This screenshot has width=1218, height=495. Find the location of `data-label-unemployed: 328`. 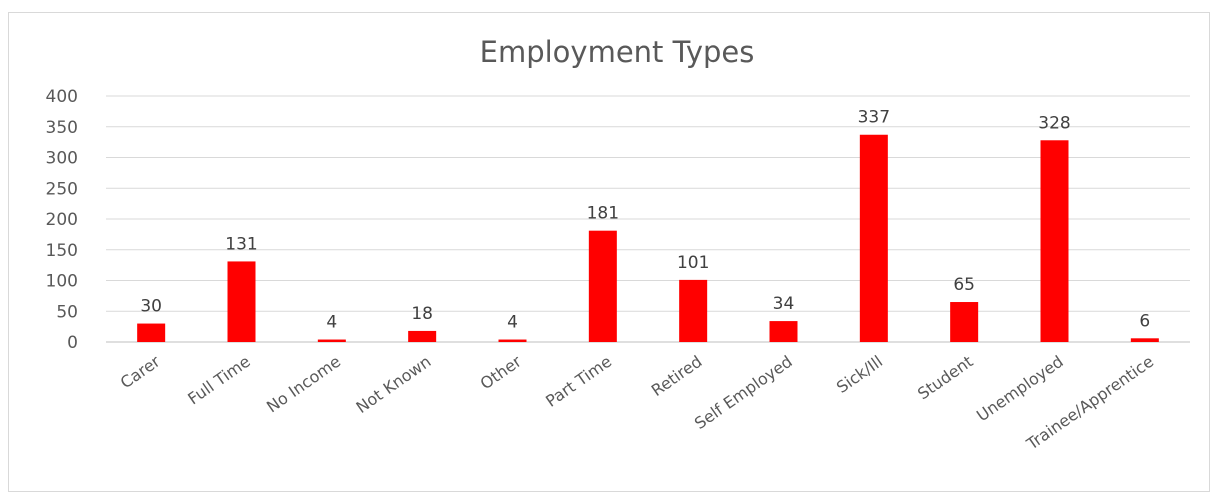

data-label-unemployed: 328 is located at coordinates (1054, 123).